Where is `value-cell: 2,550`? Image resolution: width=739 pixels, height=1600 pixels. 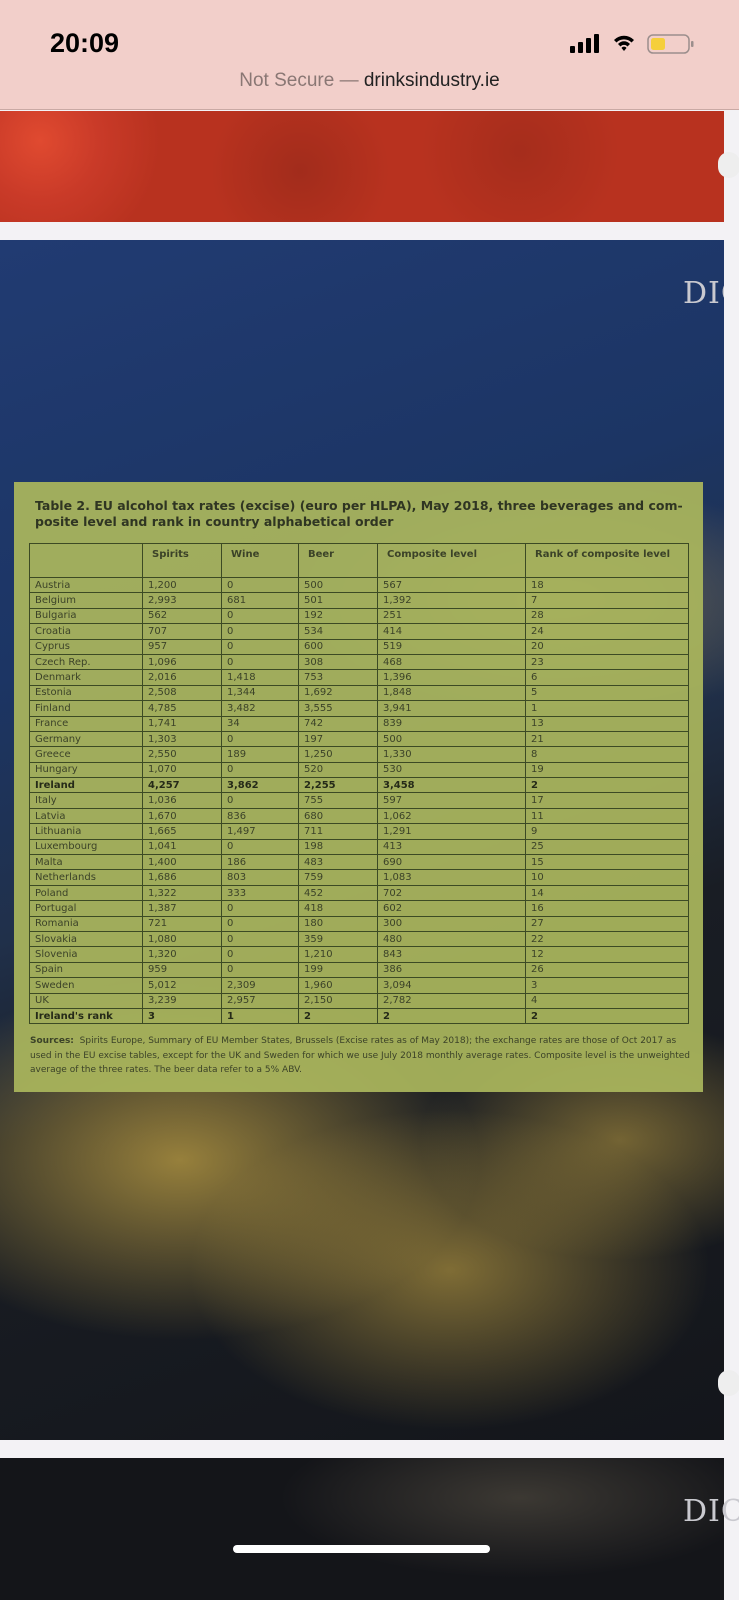 value-cell: 2,550 is located at coordinates (182, 754).